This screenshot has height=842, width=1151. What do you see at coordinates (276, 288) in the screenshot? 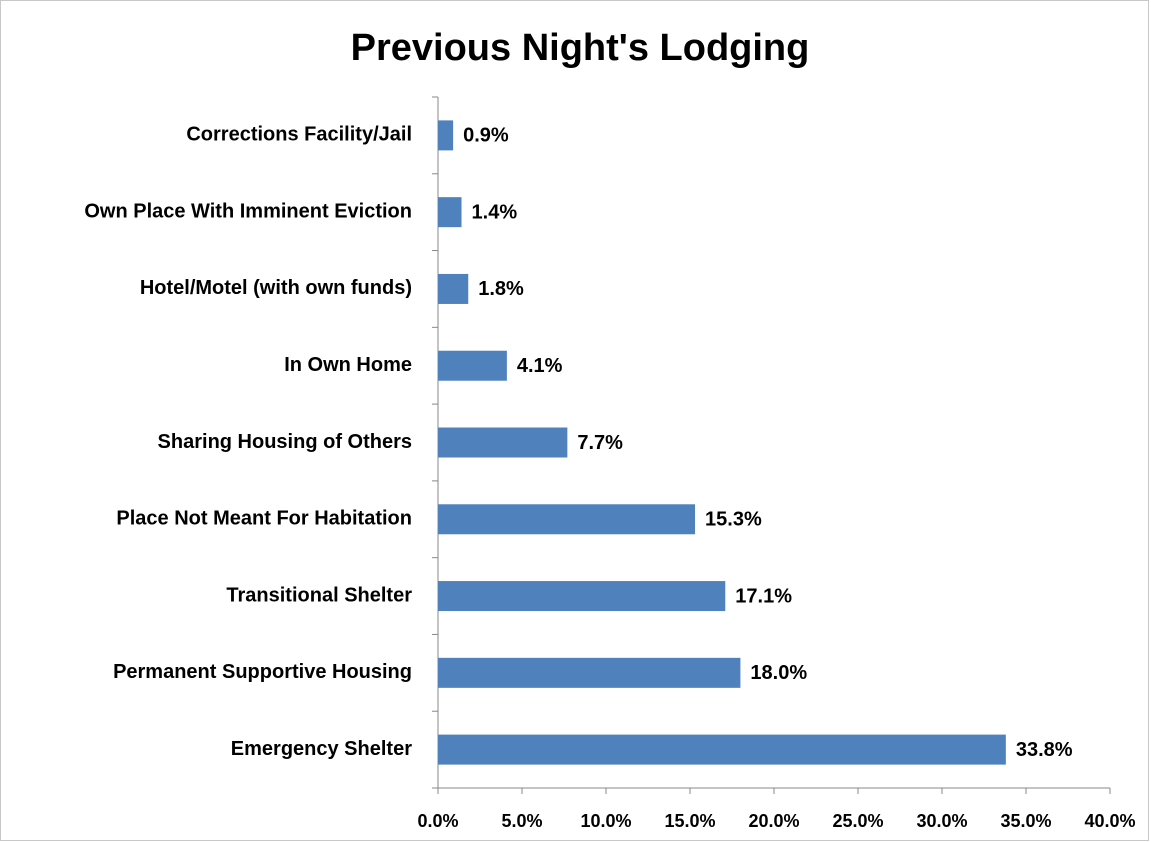
I see `y-tick-label: Hotel/Motel (with own funds)` at bounding box center [276, 288].